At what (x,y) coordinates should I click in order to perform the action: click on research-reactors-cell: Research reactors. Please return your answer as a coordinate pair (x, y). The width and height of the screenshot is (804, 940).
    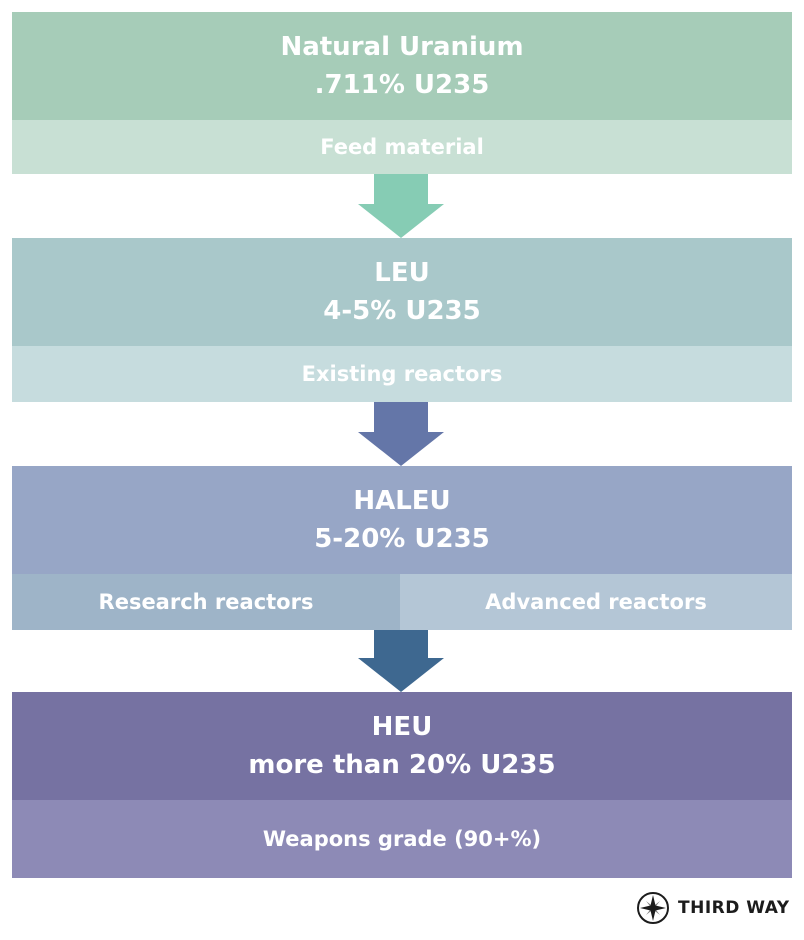
    Looking at the image, I should click on (206, 602).